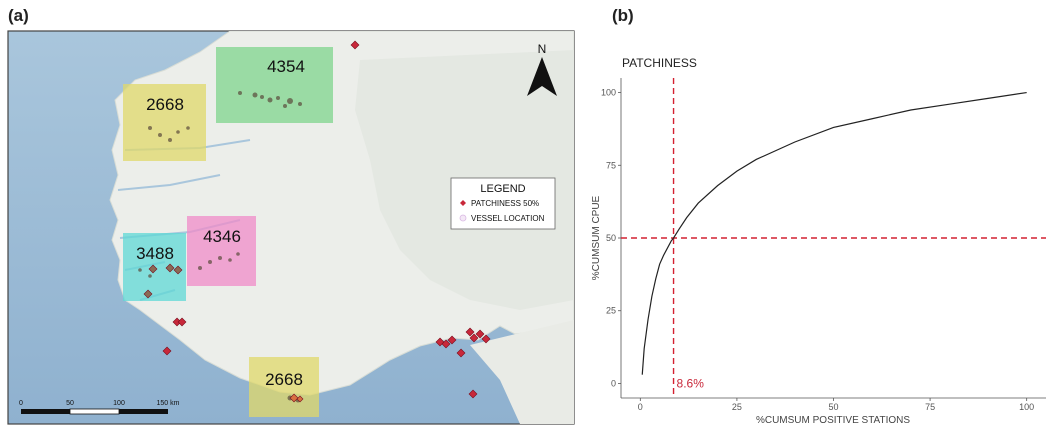 The width and height of the screenshot is (1046, 429). Describe the element at coordinates (542, 76) in the screenshot. I see `north-arrow-icon` at that location.